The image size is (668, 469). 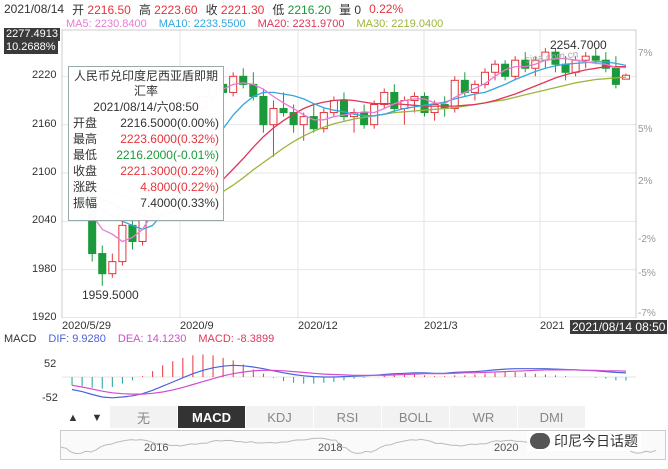 What do you see at coordinates (345, 9) in the screenshot?
I see `volume-label: 量` at bounding box center [345, 9].